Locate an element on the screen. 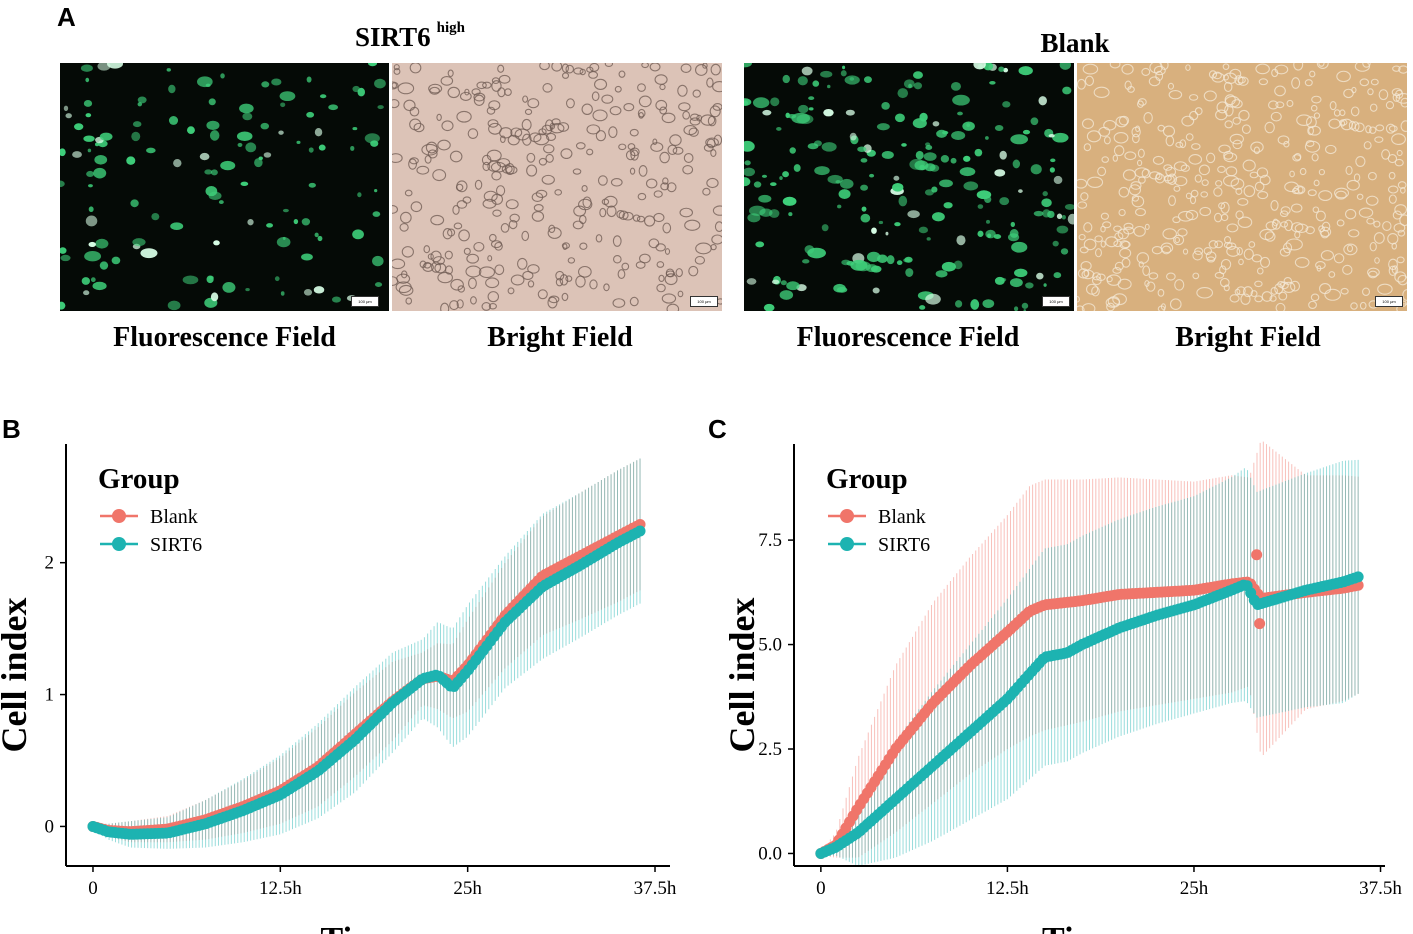 Image resolution: width=1413 pixels, height=934 pixels. x-tick-label: 0 is located at coordinates (821, 888).